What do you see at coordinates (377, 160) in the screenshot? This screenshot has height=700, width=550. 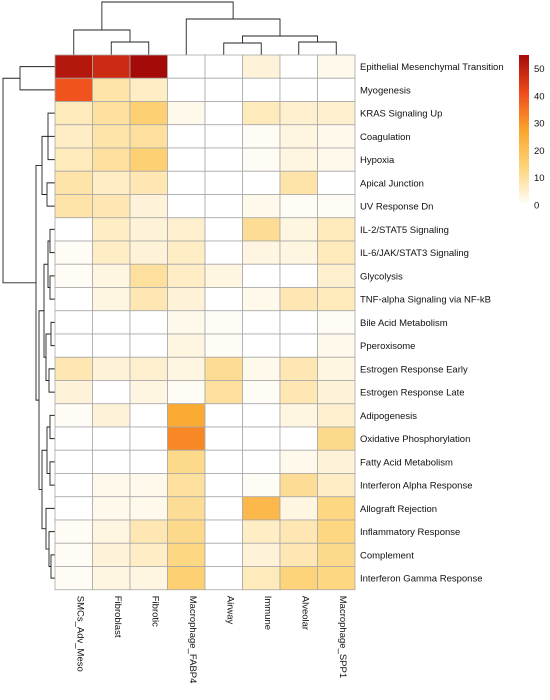 I see `row-label: Hypoxia` at bounding box center [377, 160].